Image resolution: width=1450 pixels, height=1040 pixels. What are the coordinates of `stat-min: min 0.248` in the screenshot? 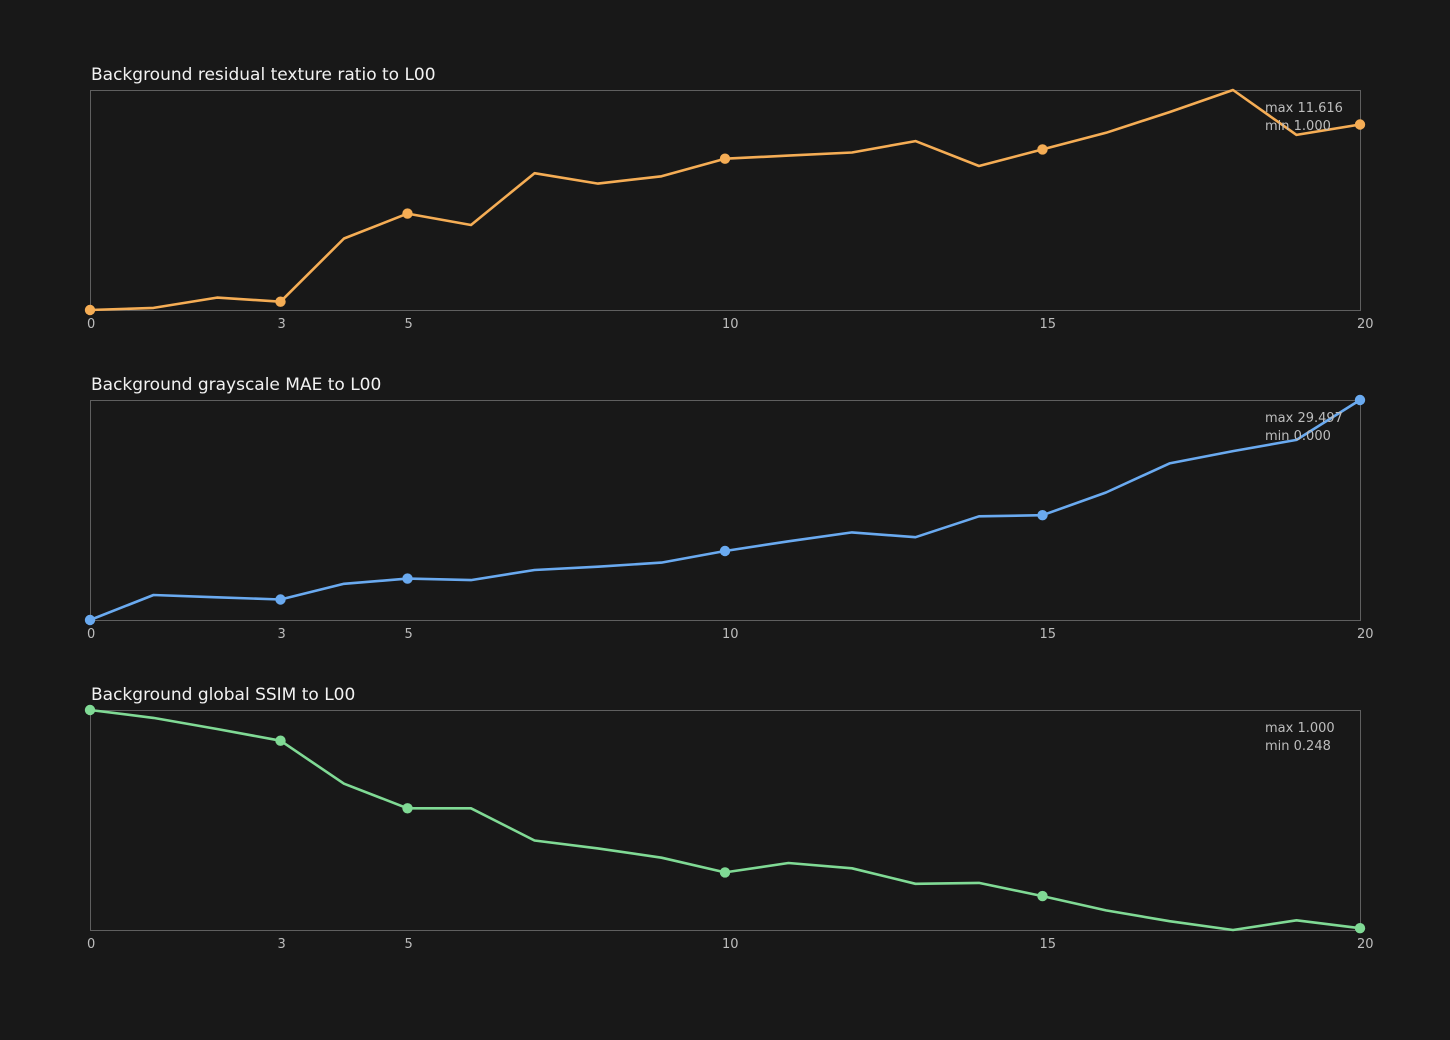 It's located at (1298, 746).